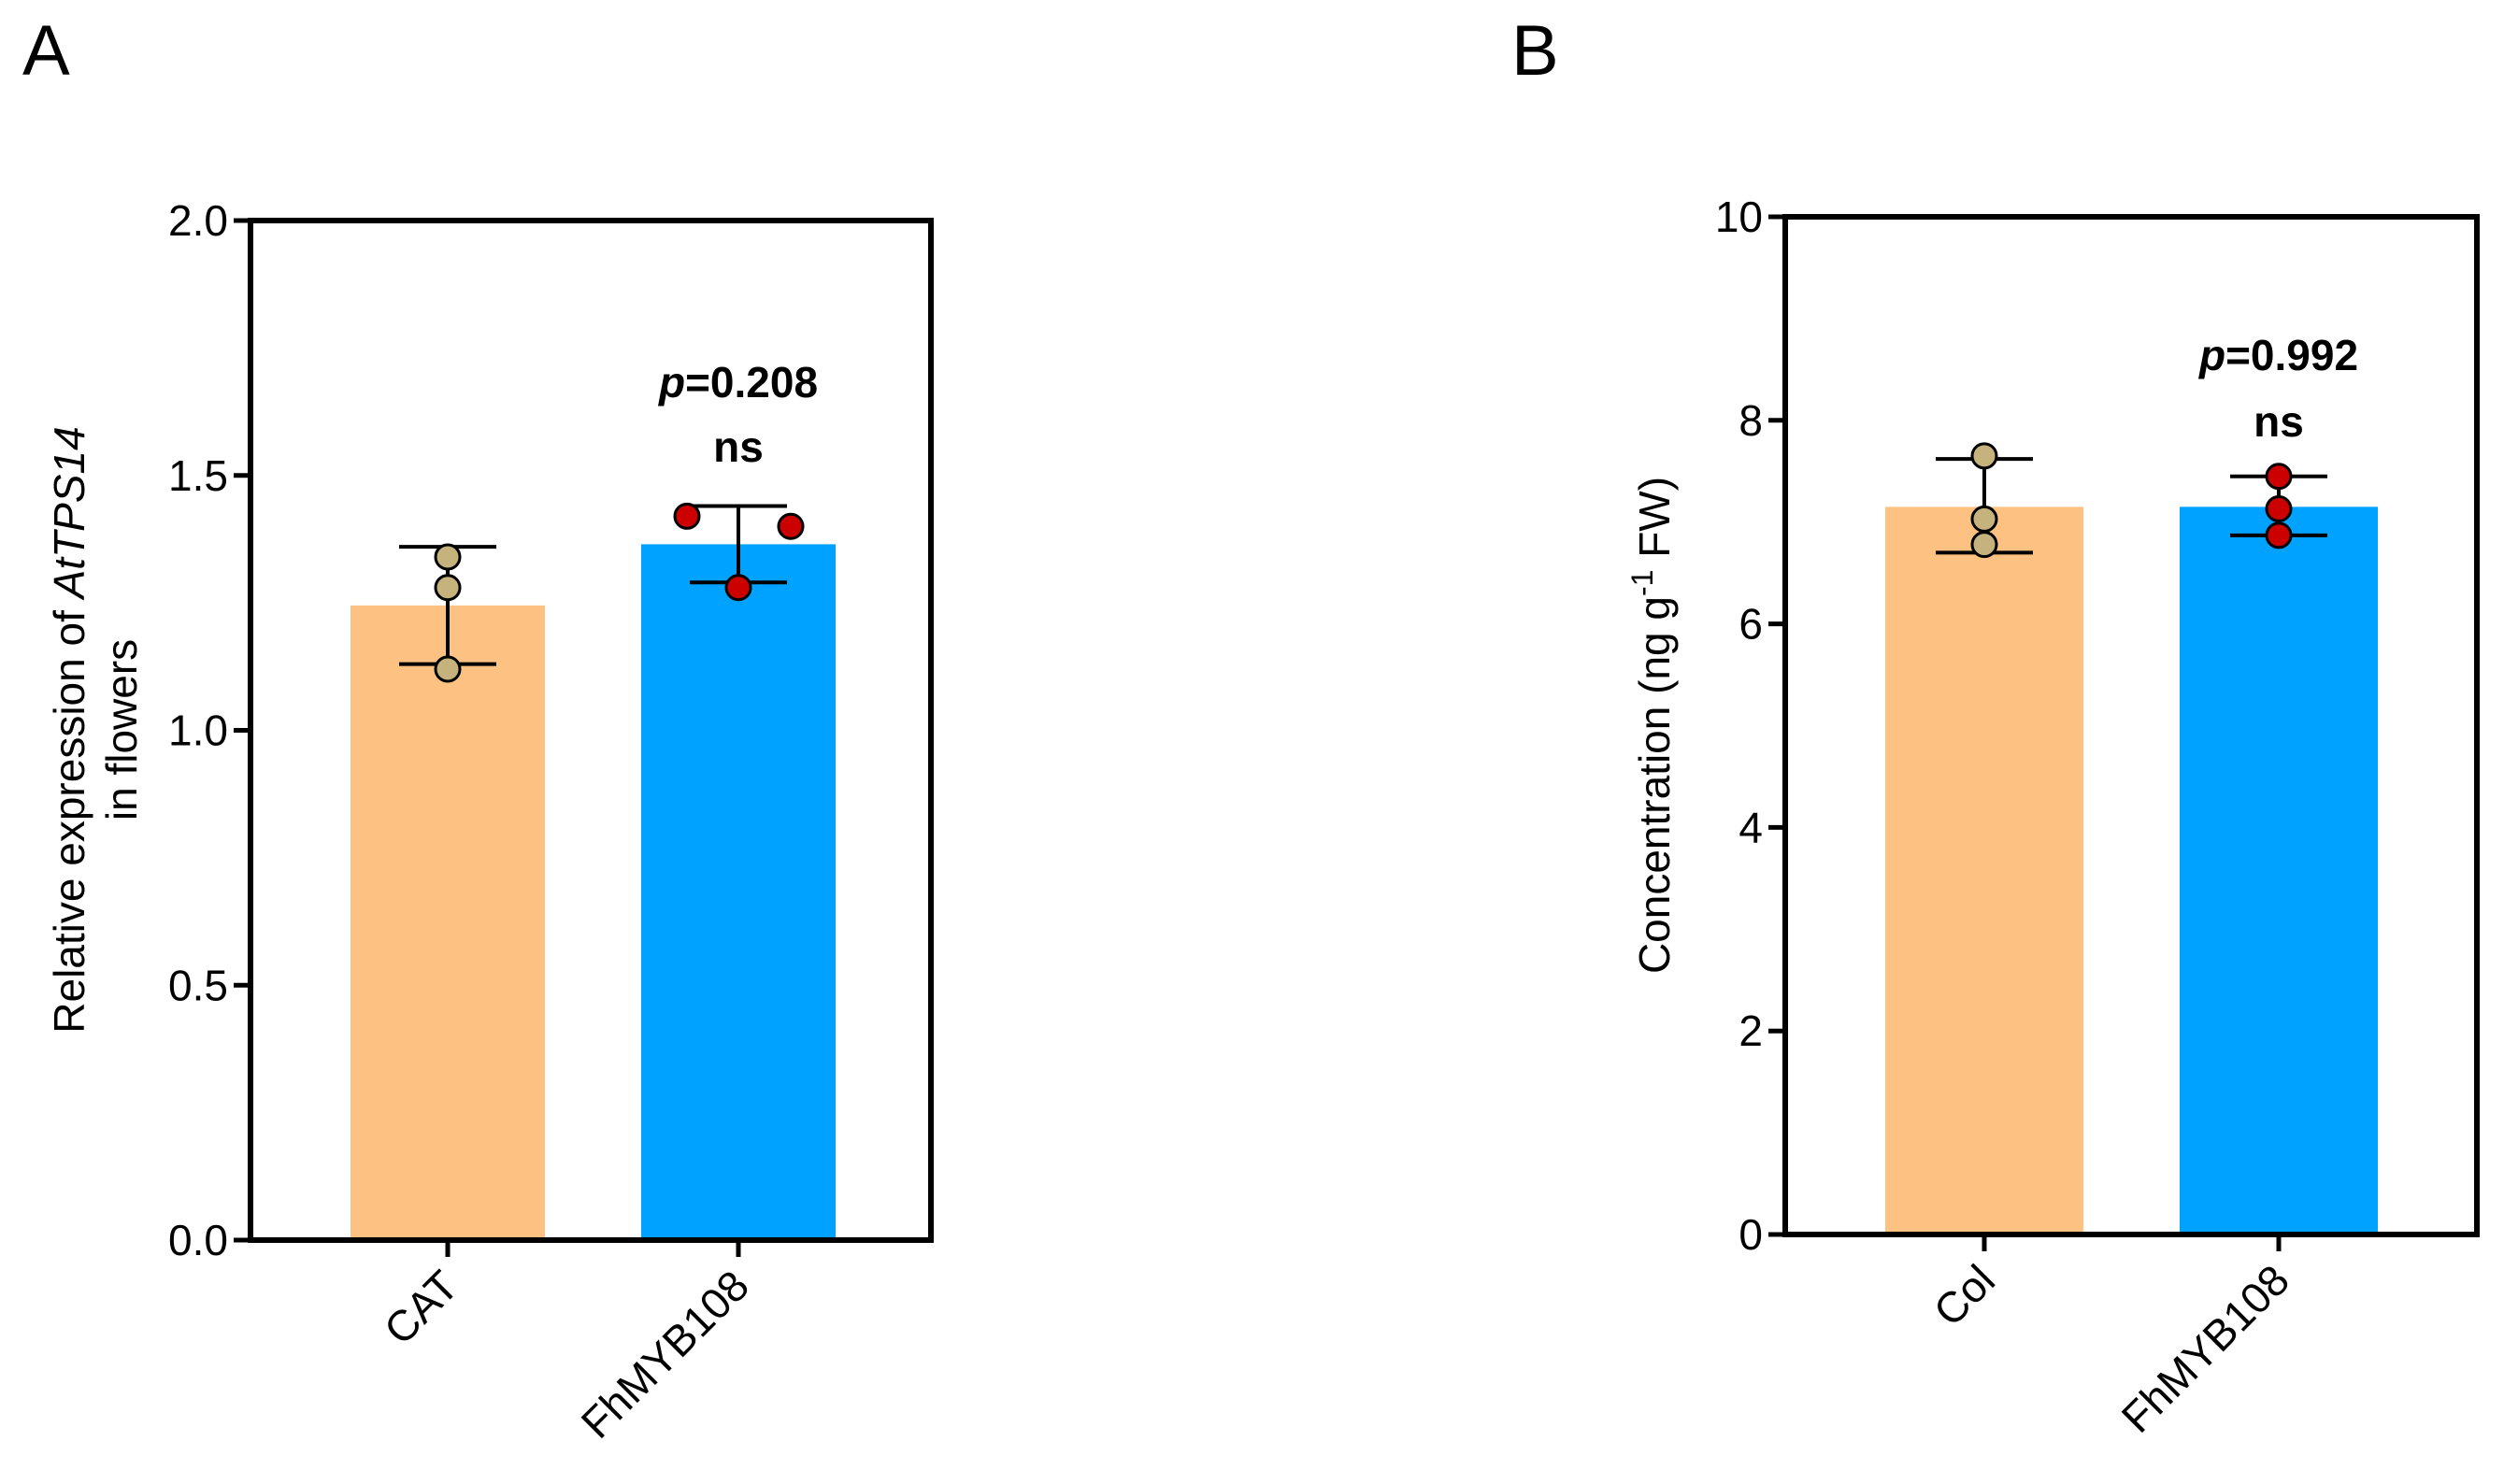 This screenshot has width=2504, height=1484. I want to click on y-tick-label: 2, so click(1750, 1030).